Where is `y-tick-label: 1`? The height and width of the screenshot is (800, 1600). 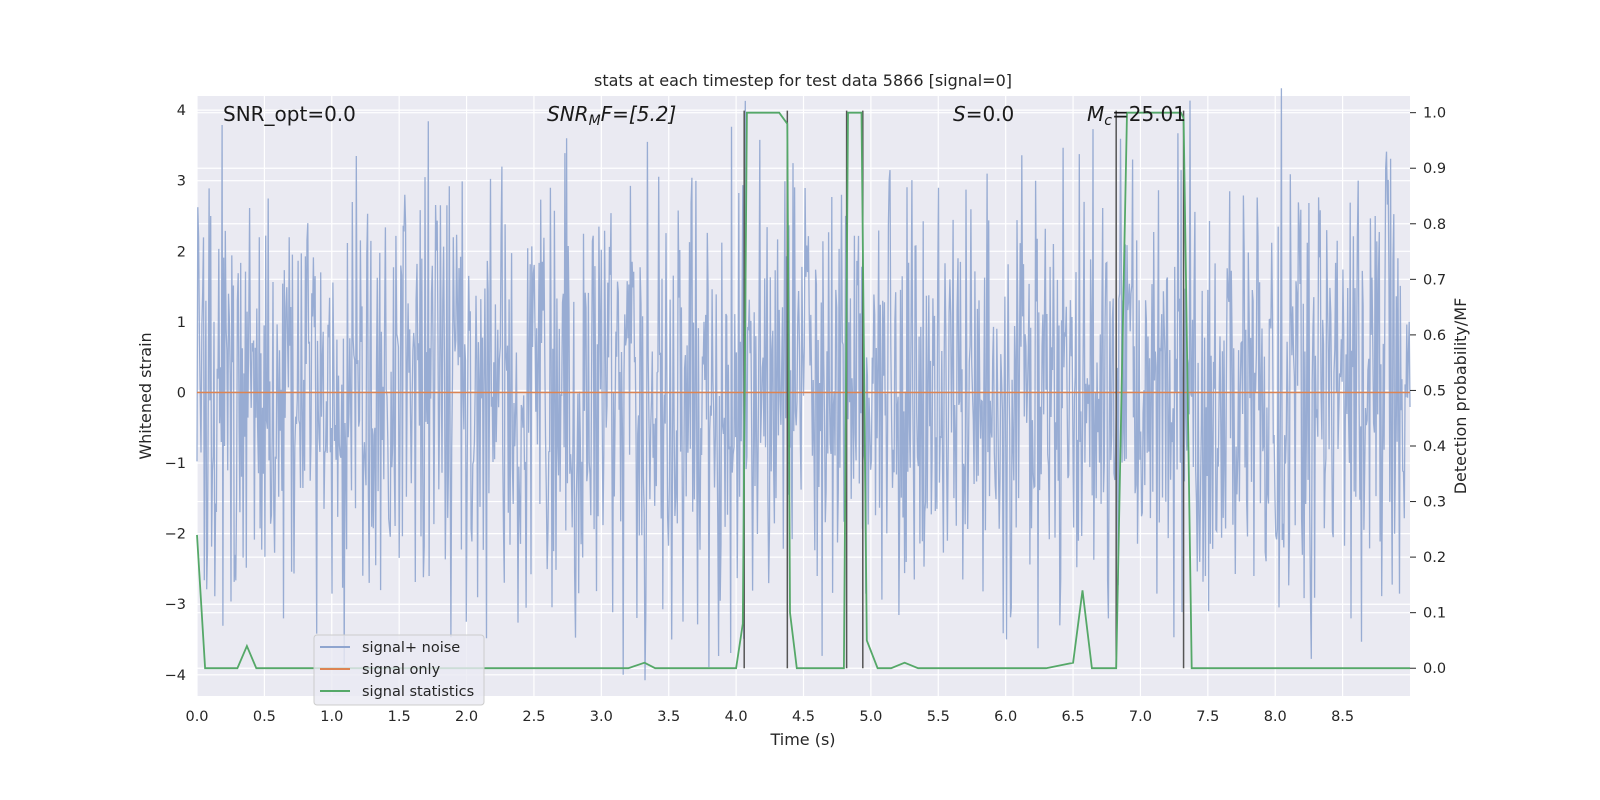 y-tick-label: 1 is located at coordinates (181, 323).